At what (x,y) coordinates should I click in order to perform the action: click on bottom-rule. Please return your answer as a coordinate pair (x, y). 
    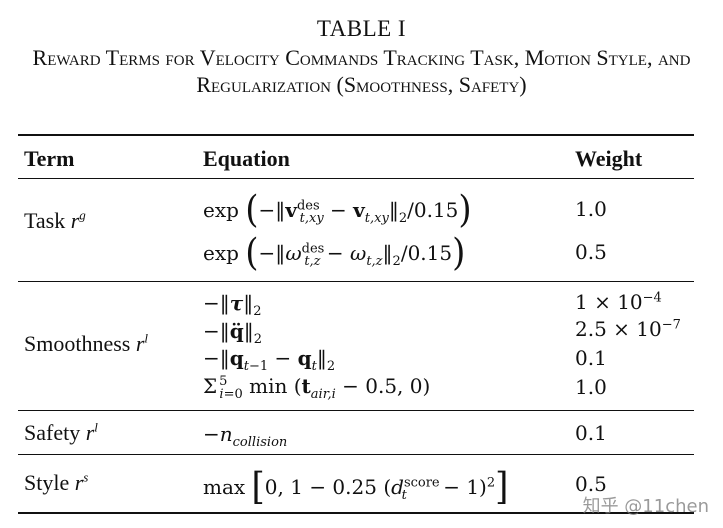
    Looking at the image, I should click on (356, 513).